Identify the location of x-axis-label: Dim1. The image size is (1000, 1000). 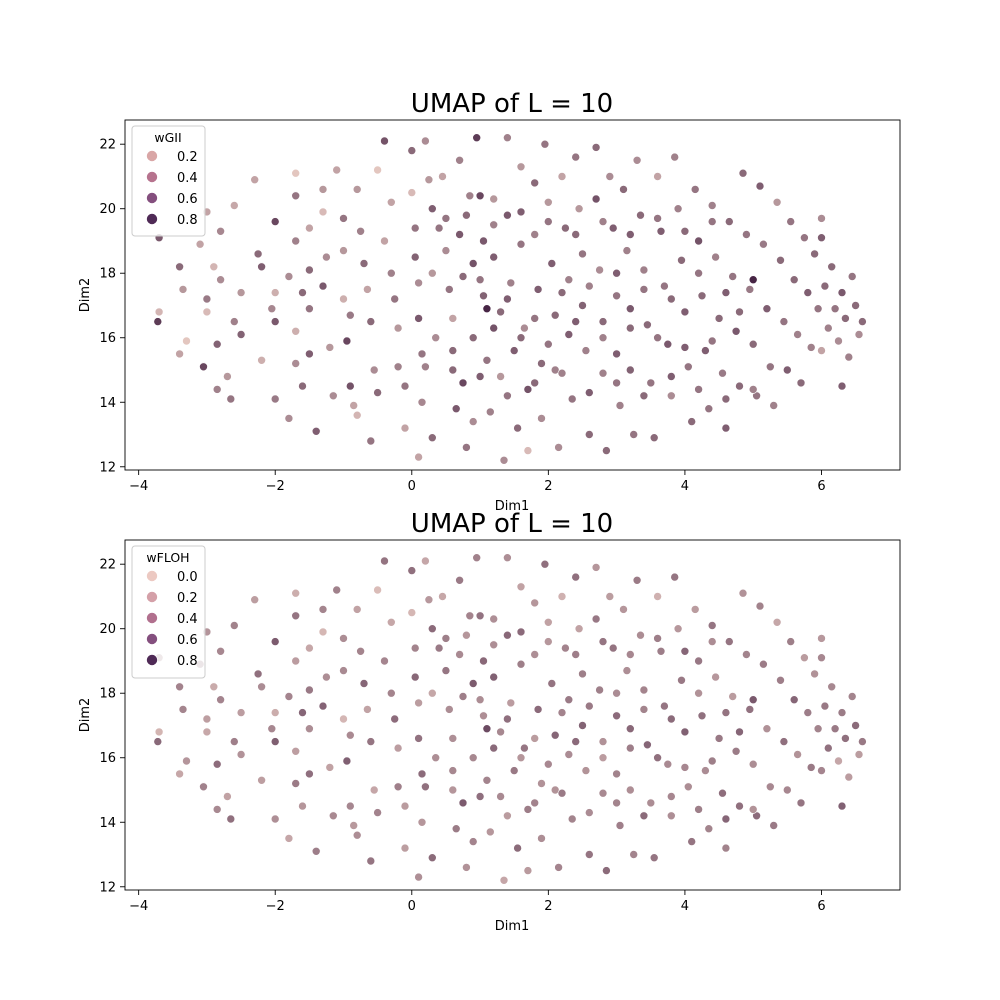
(512, 506).